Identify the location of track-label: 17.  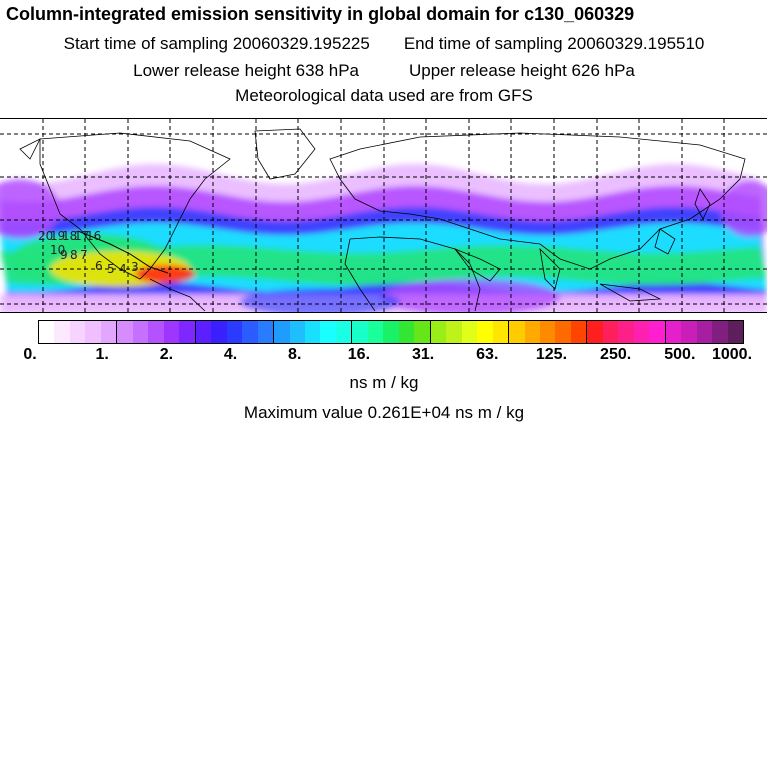
(81, 236).